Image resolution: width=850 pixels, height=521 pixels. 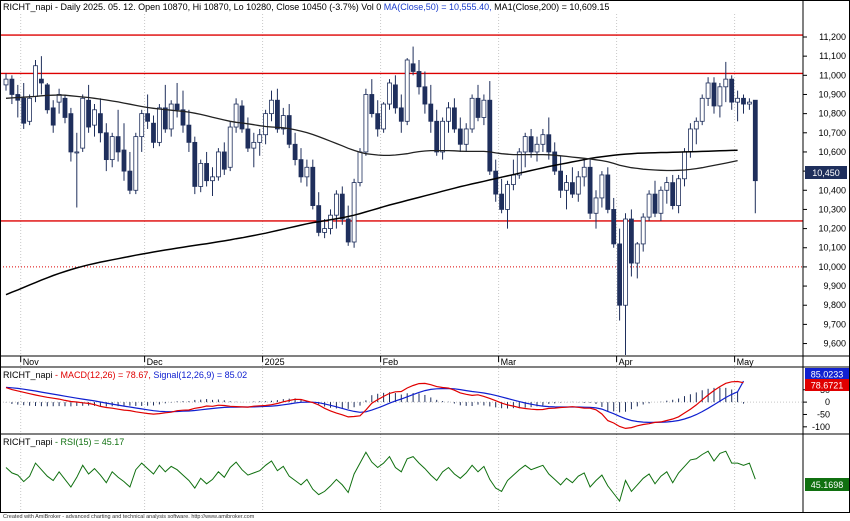 What do you see at coordinates (823, 414) in the screenshot?
I see `macd-y-tick-label: -50` at bounding box center [823, 414].